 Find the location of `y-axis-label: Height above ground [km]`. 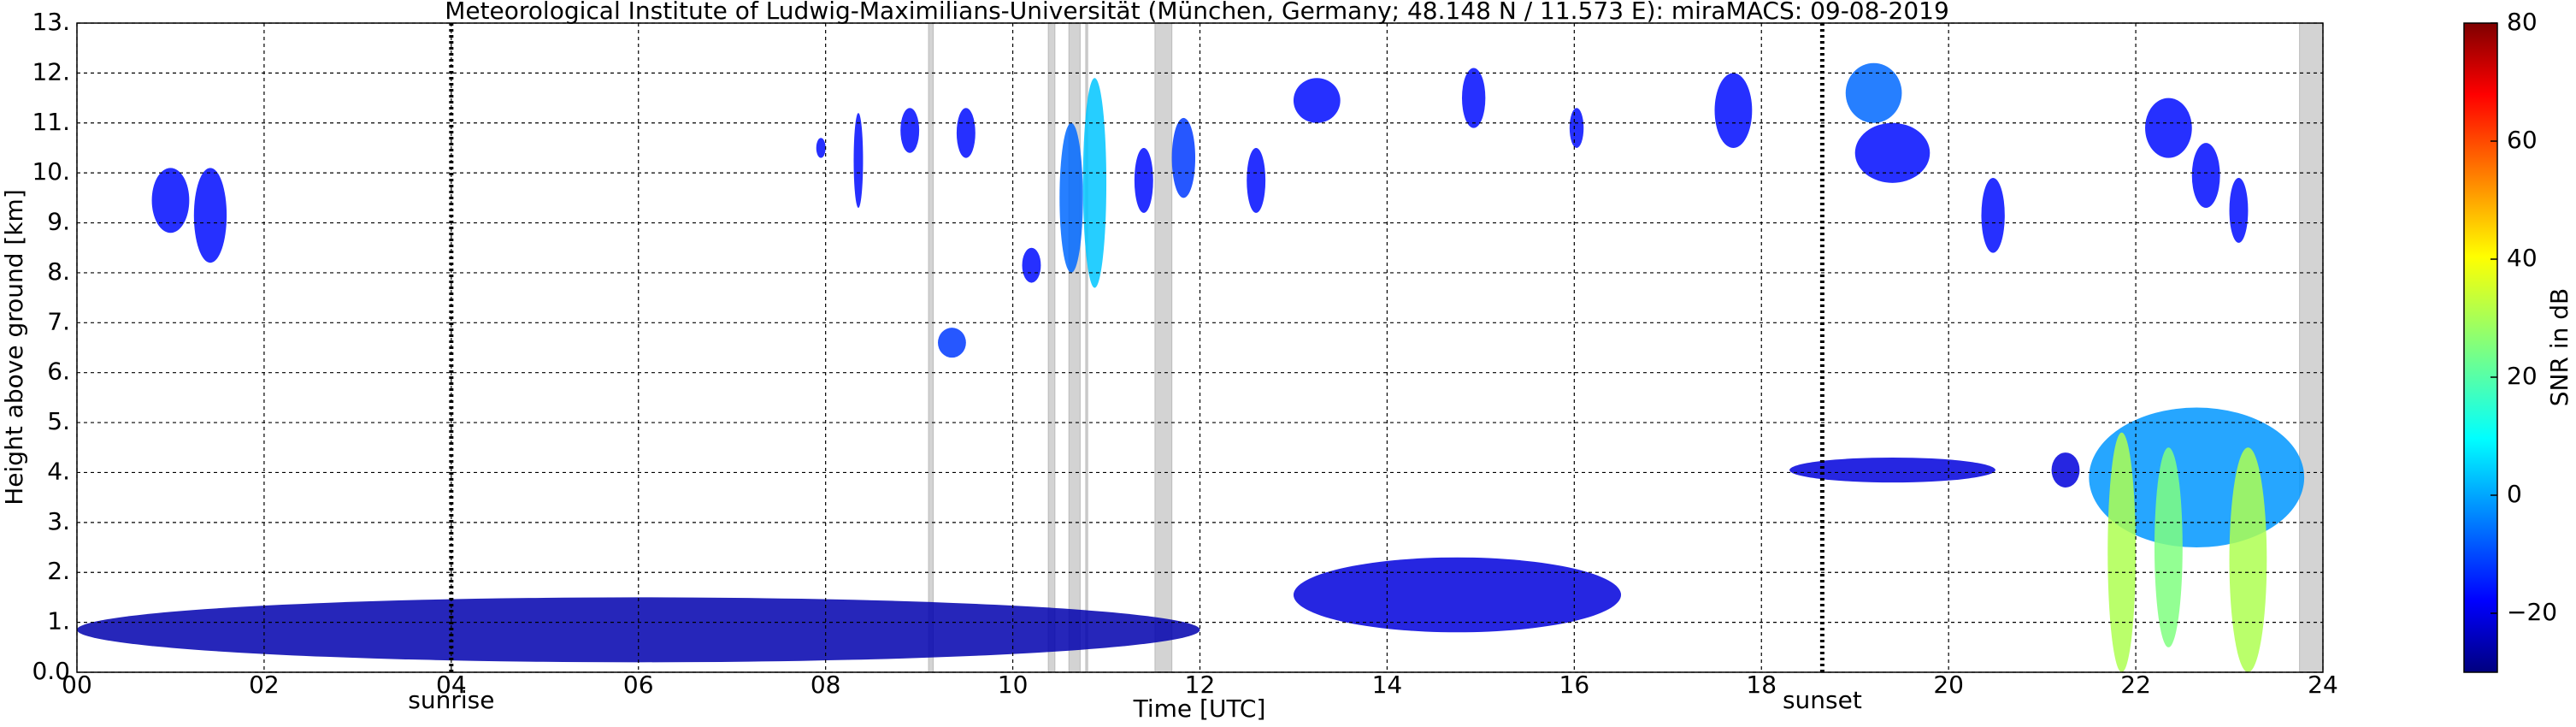

y-axis-label: Height above ground [km] is located at coordinates (14, 347).